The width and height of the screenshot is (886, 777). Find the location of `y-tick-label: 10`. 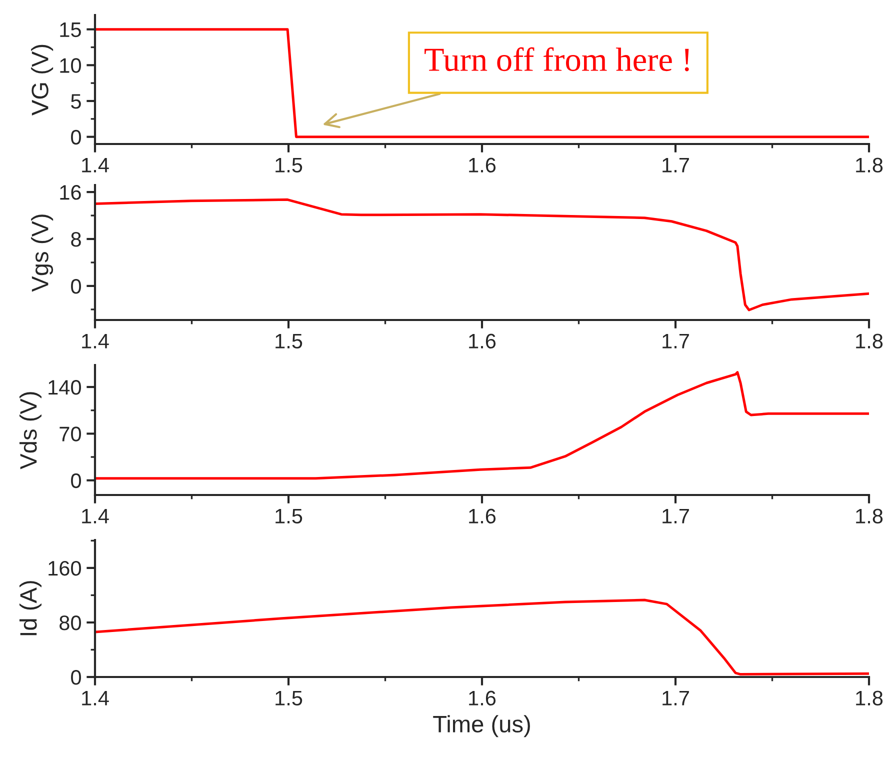

y-tick-label: 10 is located at coordinates (70, 65).